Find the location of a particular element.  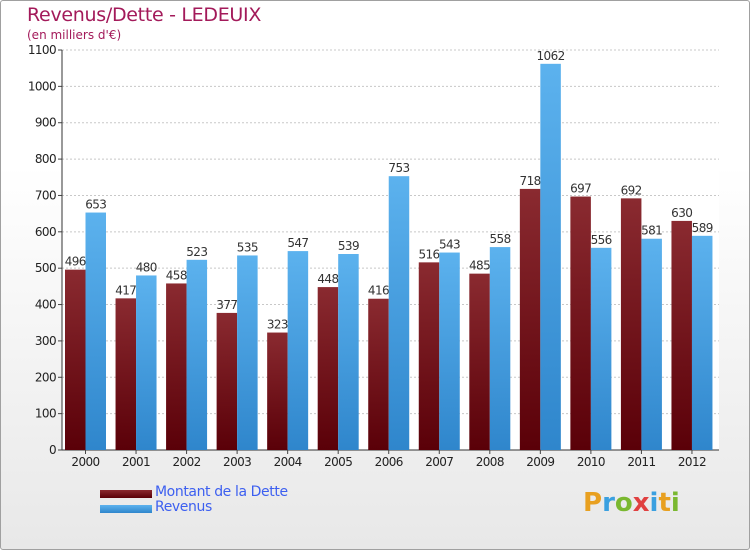

y-tick-label: 800 is located at coordinates (45, 159).